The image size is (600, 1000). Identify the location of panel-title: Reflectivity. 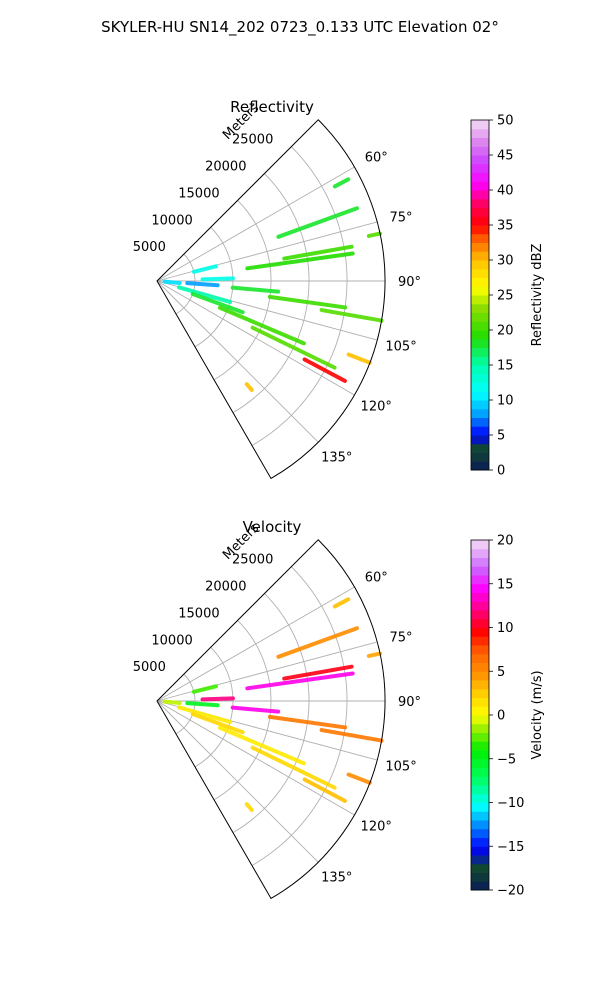
(272, 107).